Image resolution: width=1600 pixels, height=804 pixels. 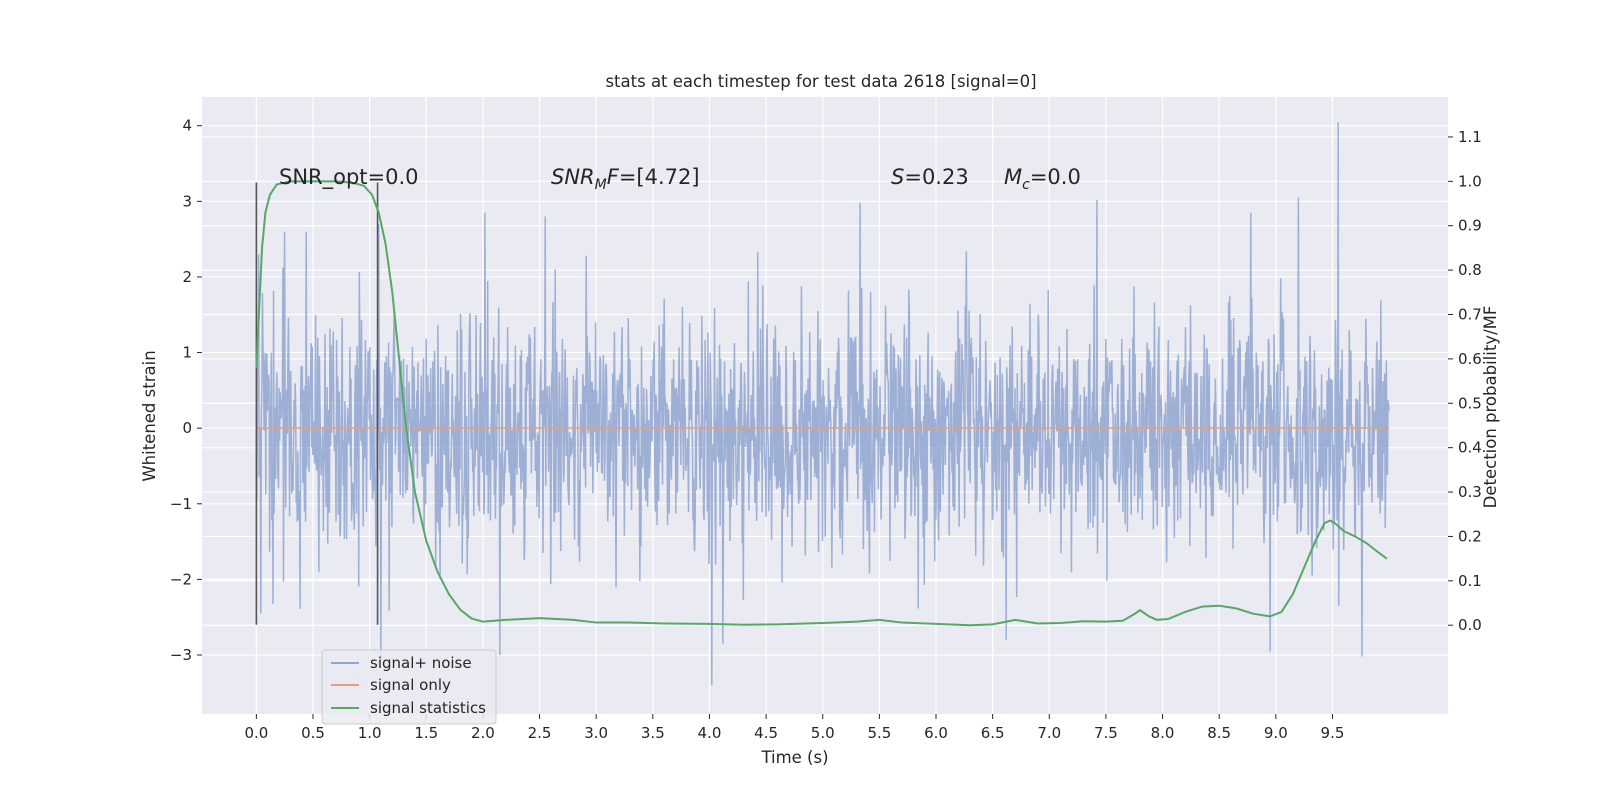 I want to click on x-tick-label: 9.5, so click(x=1333, y=733).